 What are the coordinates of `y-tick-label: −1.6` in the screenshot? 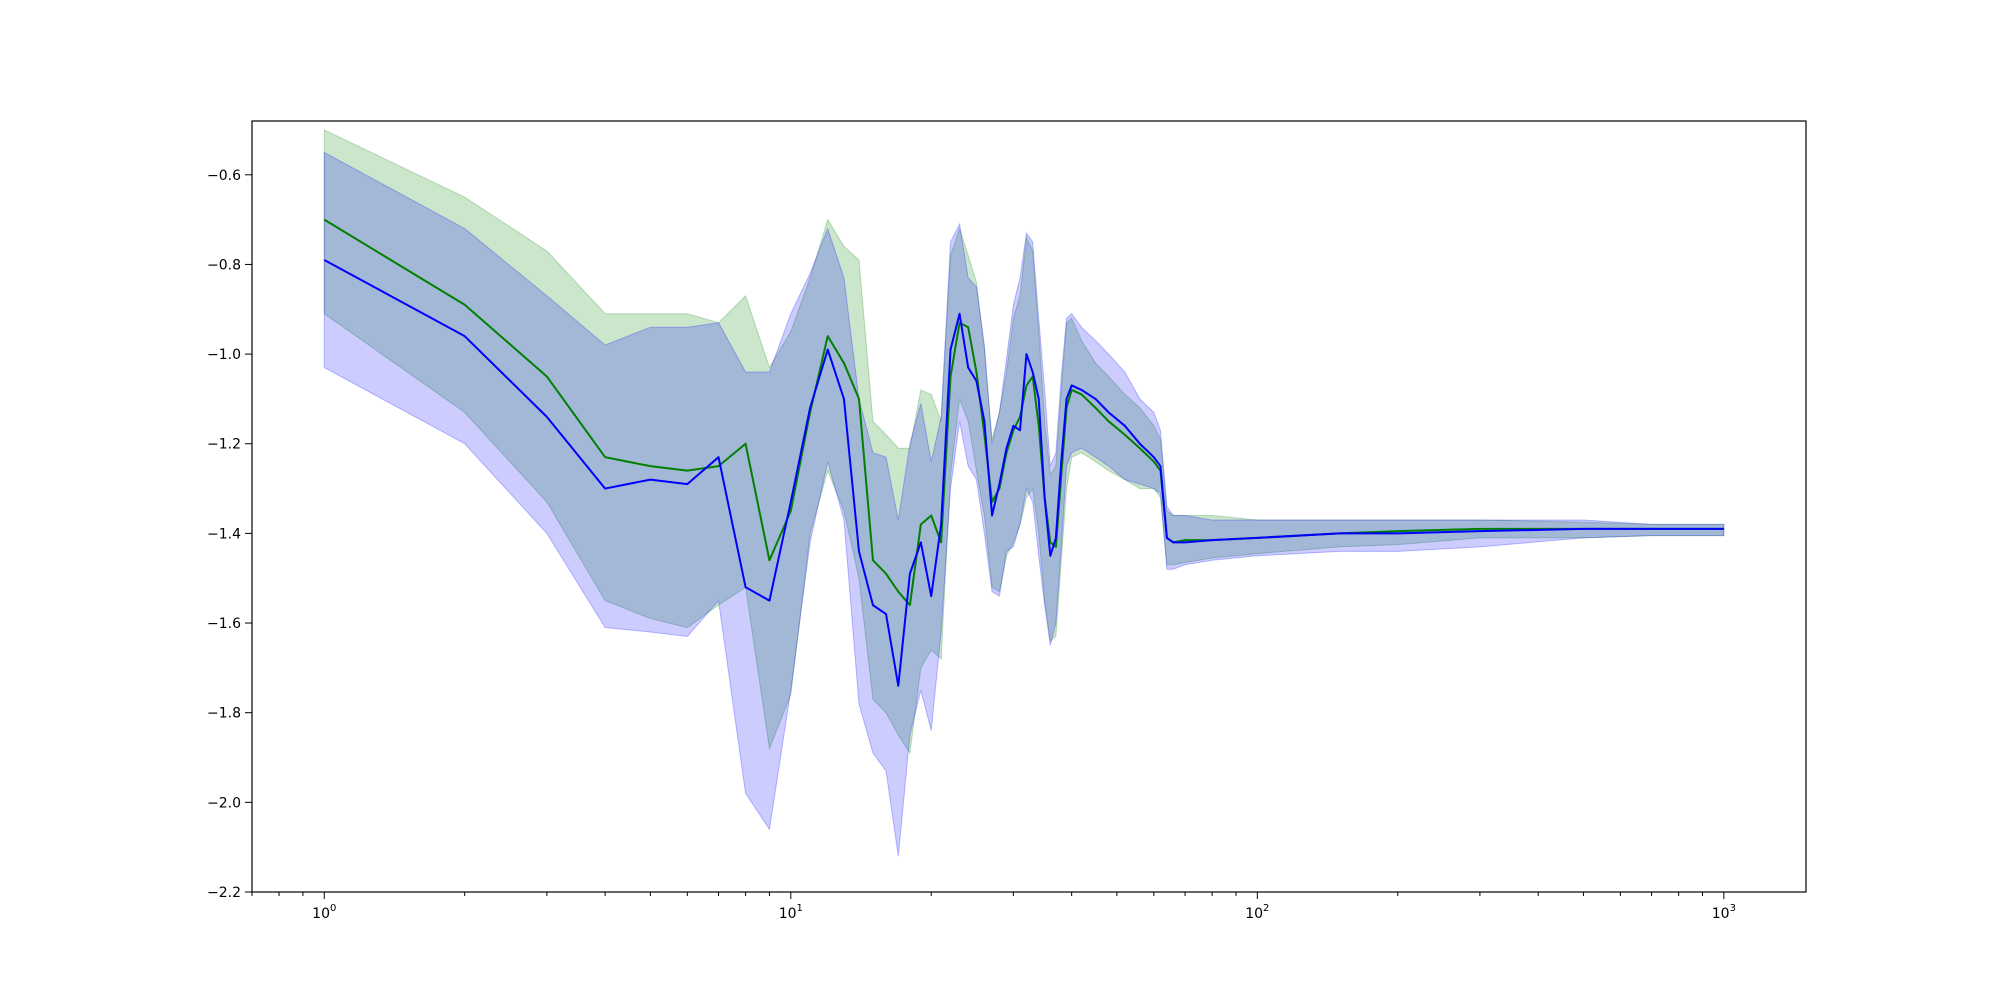 It's located at (224, 624).